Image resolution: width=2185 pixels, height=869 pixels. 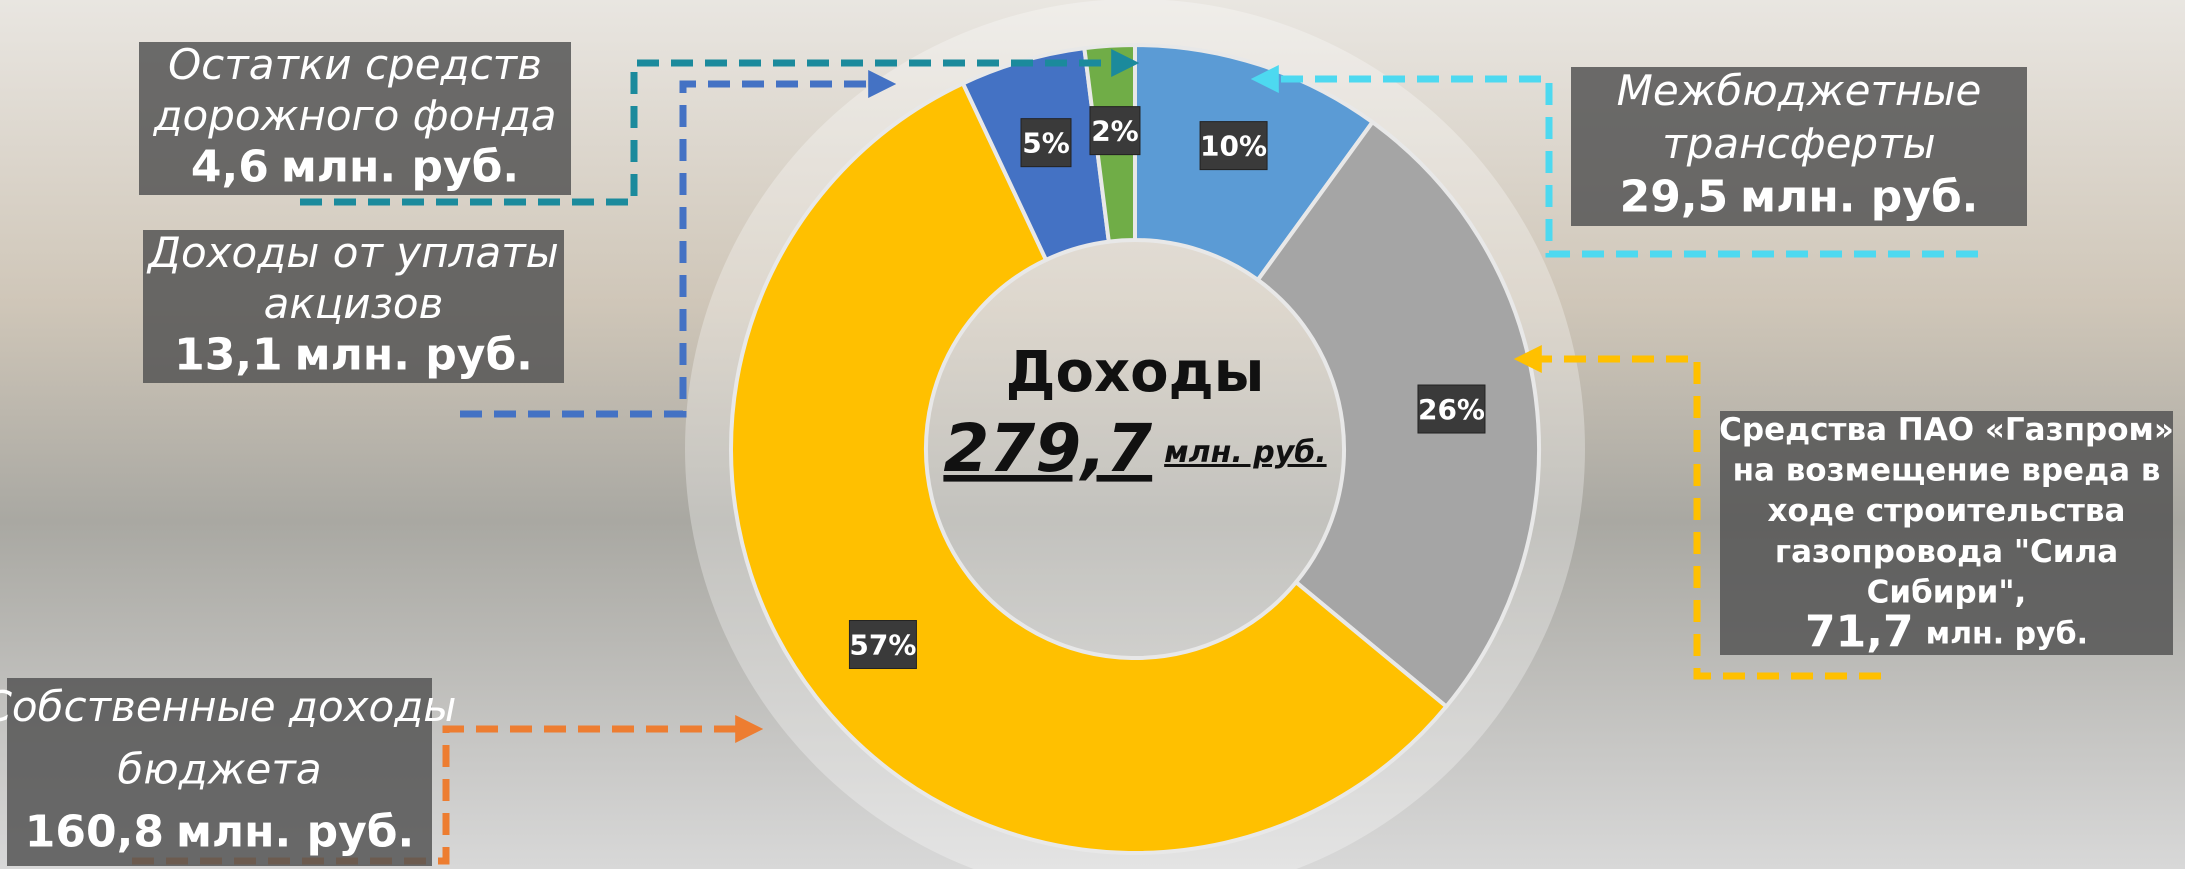 What do you see at coordinates (1047, 448) in the screenshot?
I see `center-amount: 279,7` at bounding box center [1047, 448].